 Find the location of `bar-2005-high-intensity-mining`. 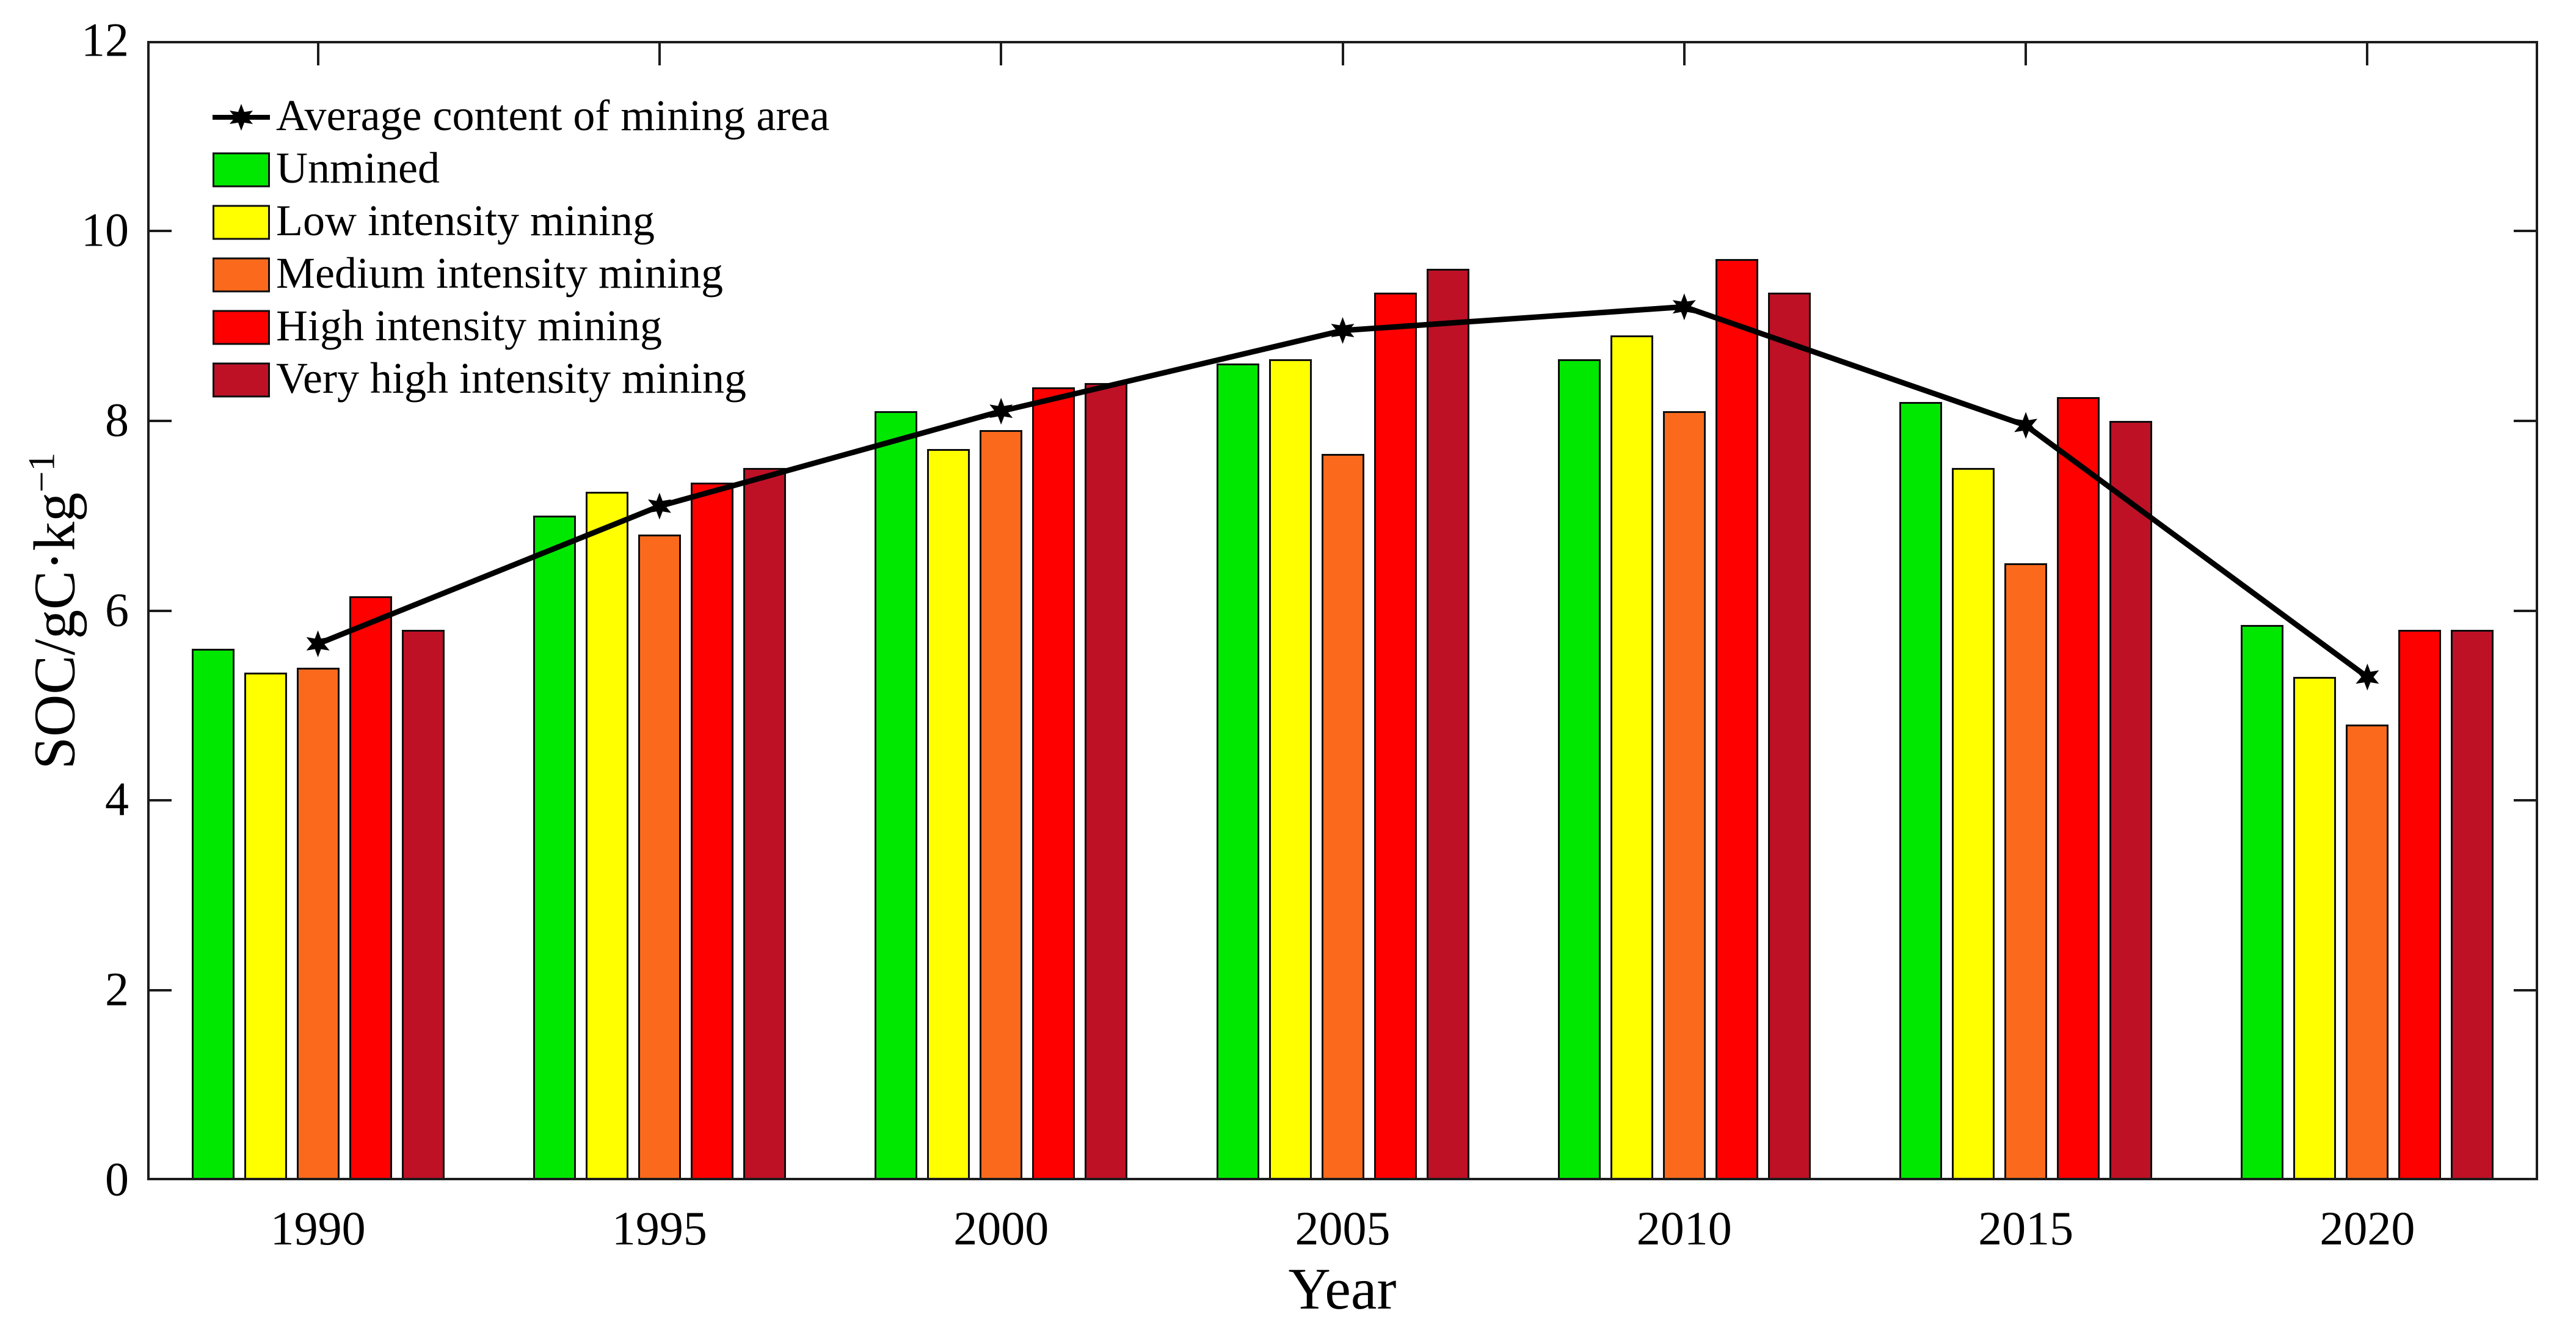

bar-2005-high-intensity-mining is located at coordinates (1395, 736).